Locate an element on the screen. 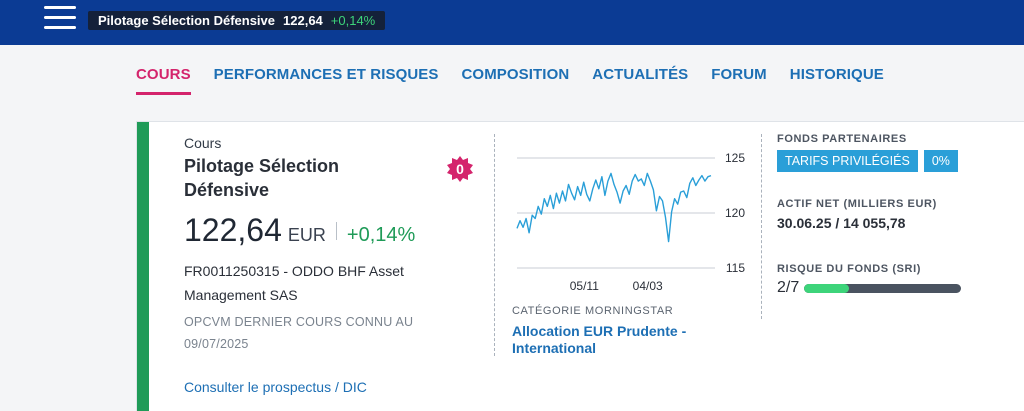 Image resolution: width=1024 pixels, height=411 pixels. x-tick-label: 04/03 is located at coordinates (648, 286).